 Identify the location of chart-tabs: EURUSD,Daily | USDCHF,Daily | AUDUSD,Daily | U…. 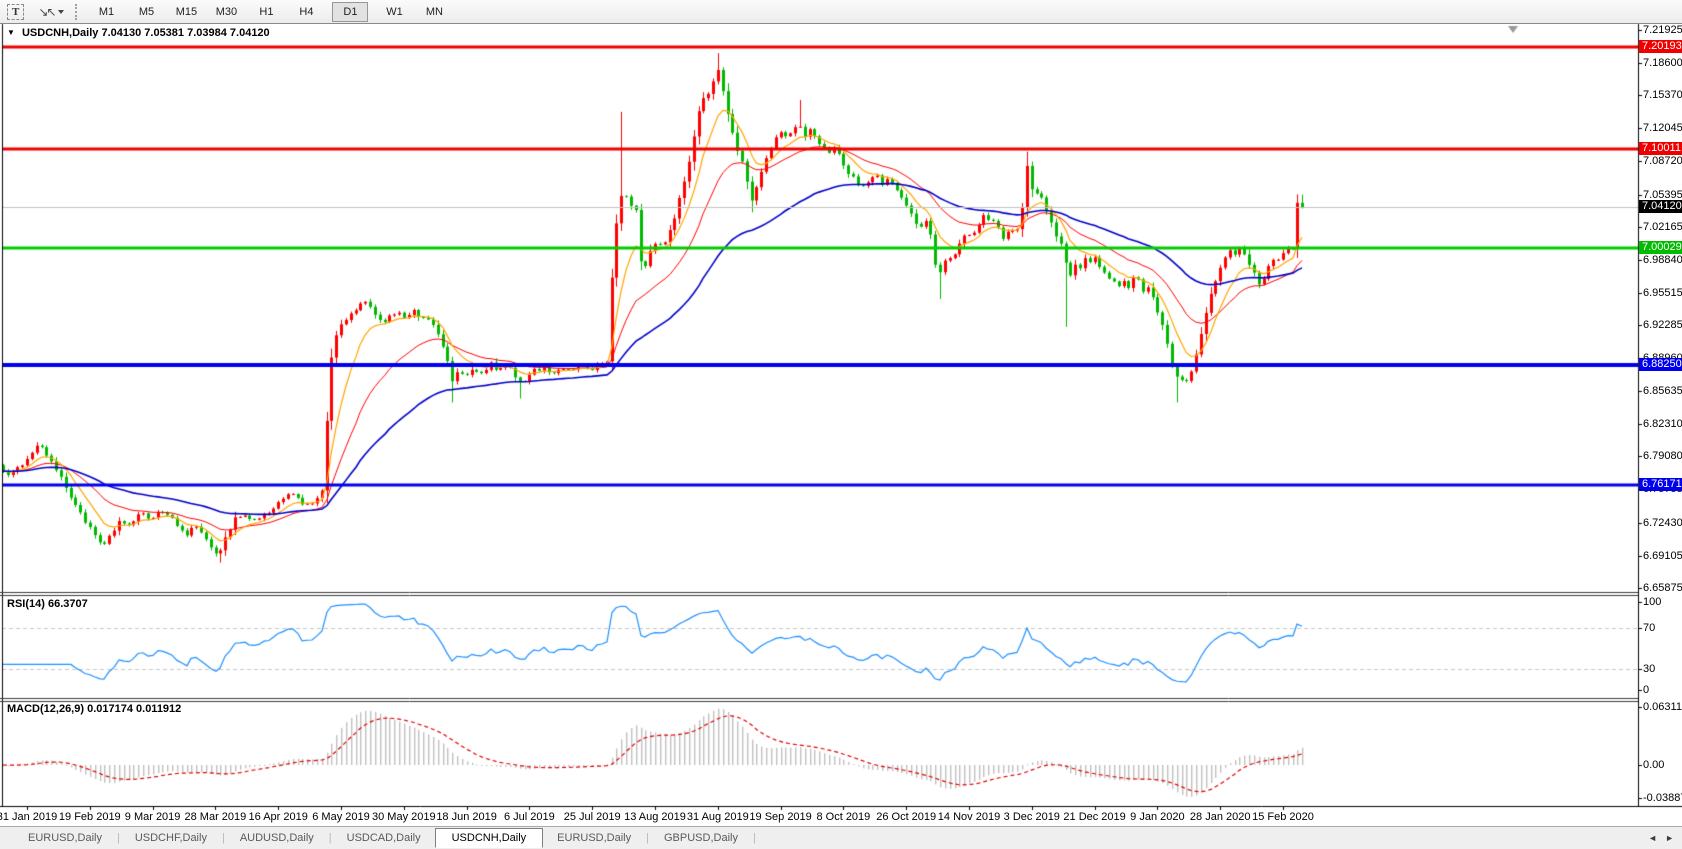
(385, 838).